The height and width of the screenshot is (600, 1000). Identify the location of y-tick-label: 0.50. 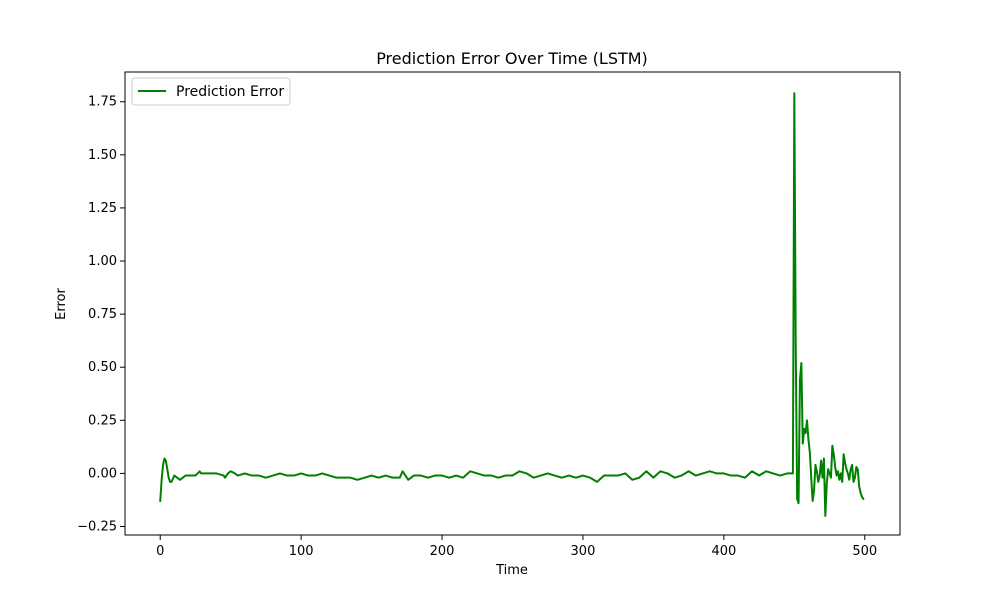
(102, 367).